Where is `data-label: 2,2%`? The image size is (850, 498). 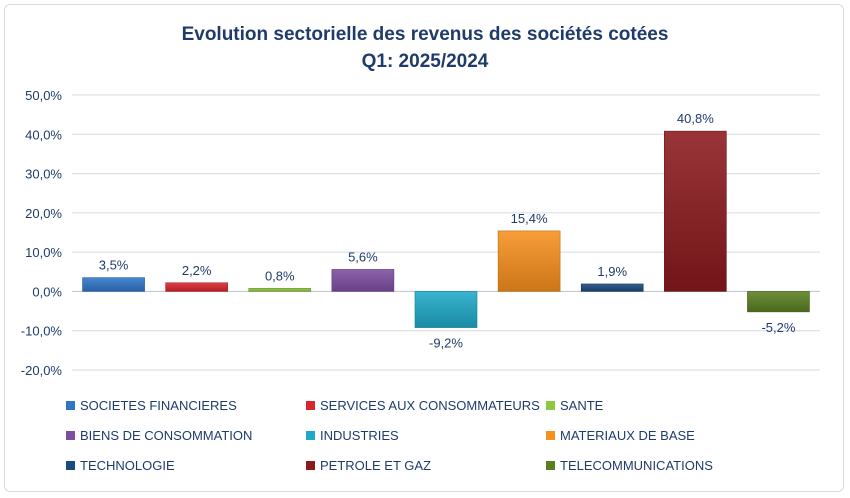
data-label: 2,2% is located at coordinates (197, 270).